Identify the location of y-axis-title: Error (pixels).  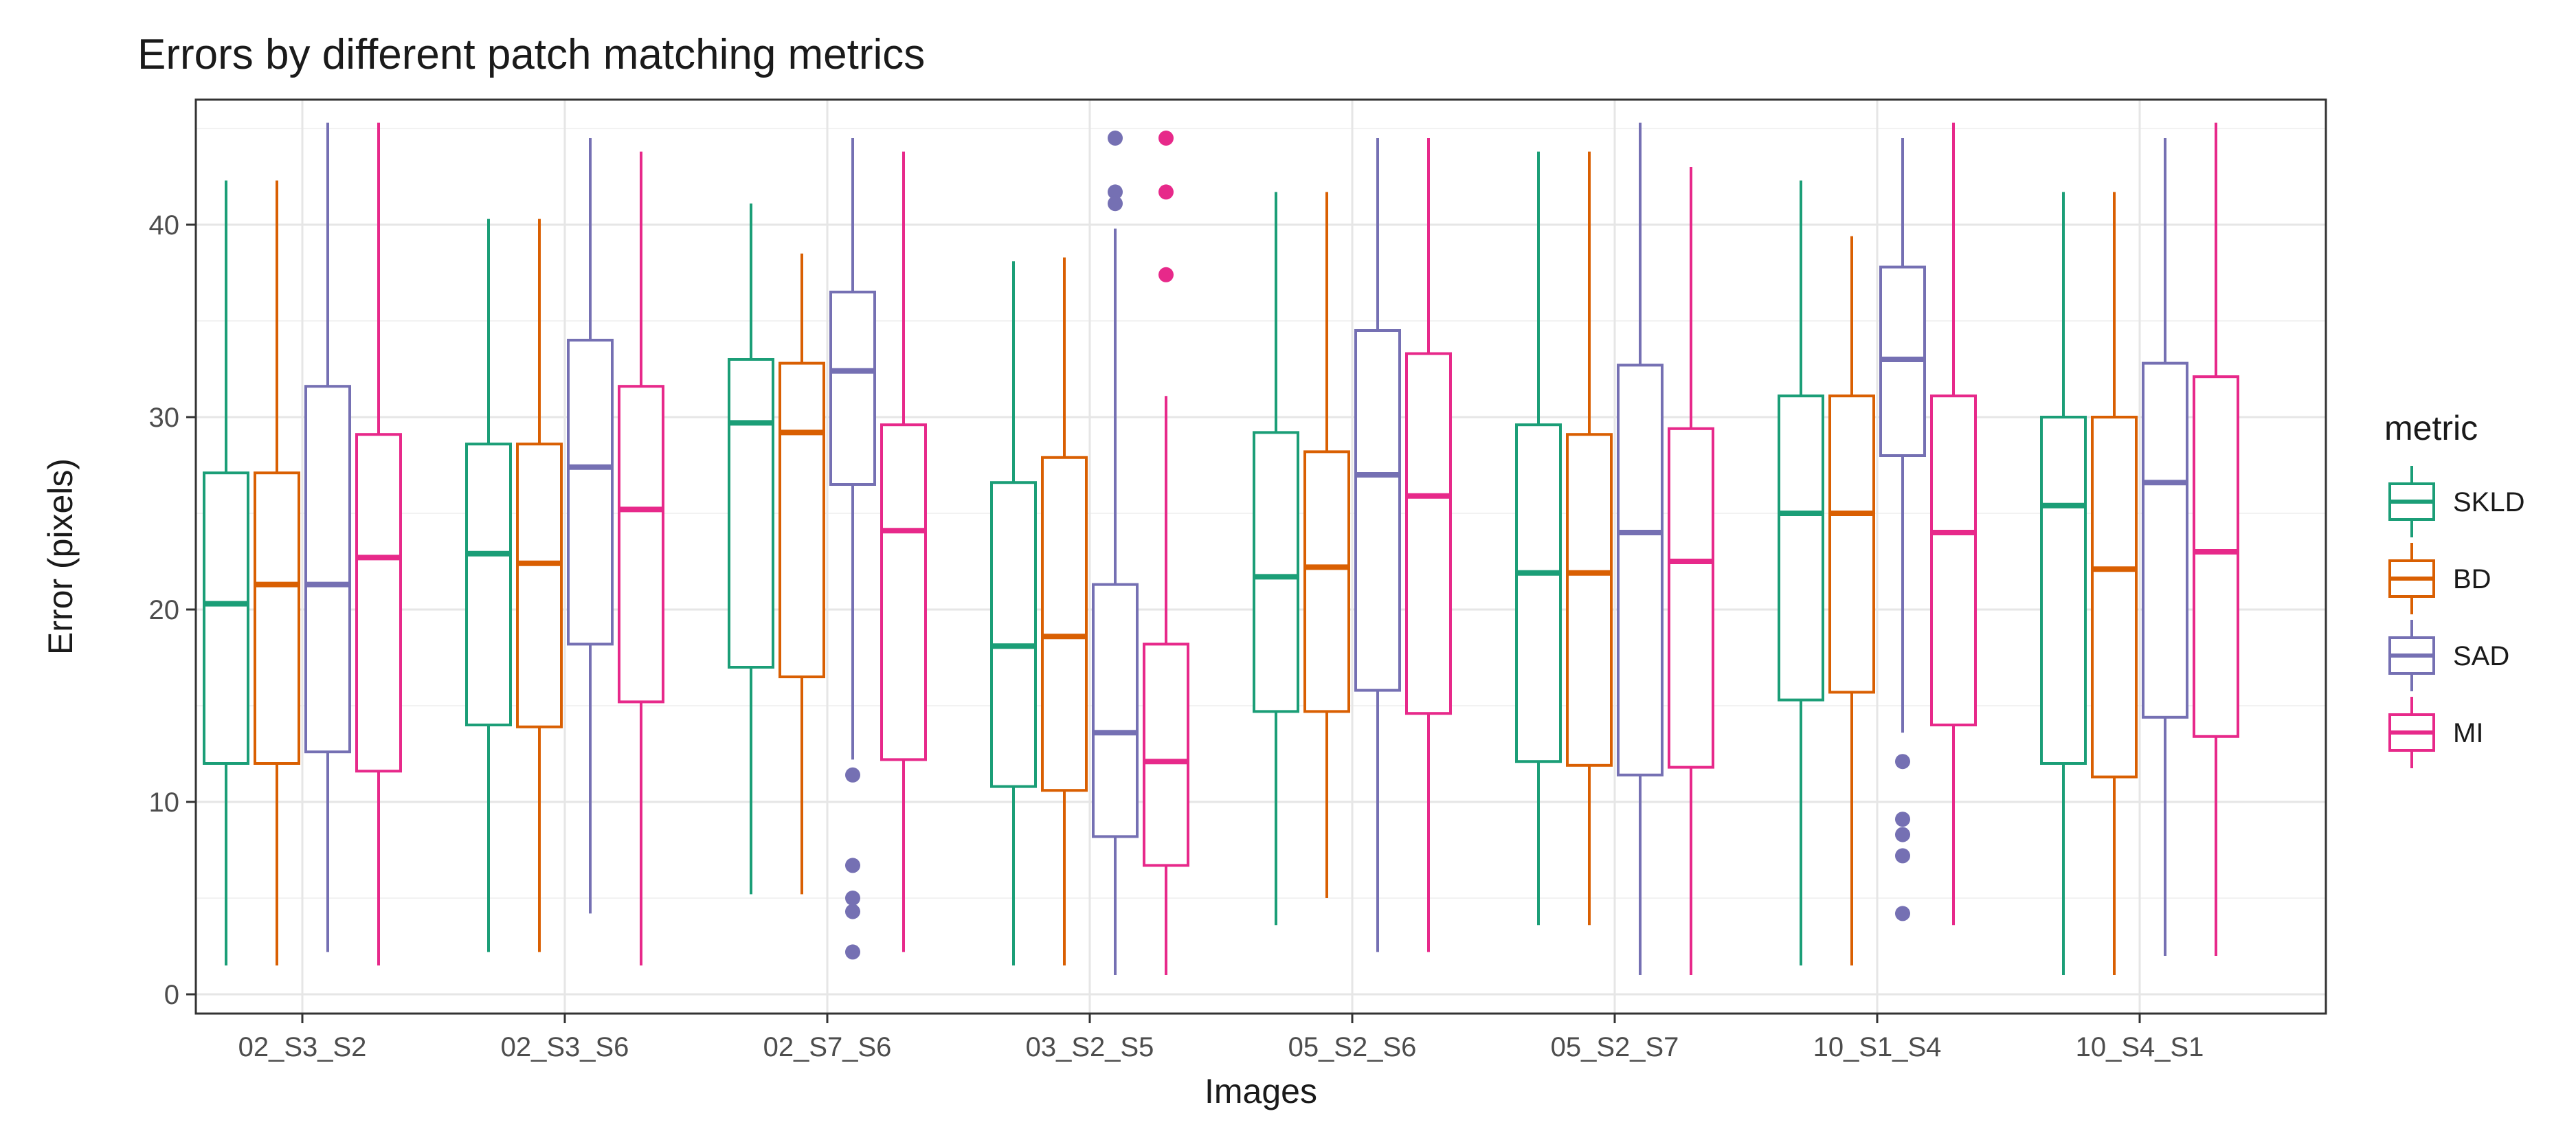
(60, 556).